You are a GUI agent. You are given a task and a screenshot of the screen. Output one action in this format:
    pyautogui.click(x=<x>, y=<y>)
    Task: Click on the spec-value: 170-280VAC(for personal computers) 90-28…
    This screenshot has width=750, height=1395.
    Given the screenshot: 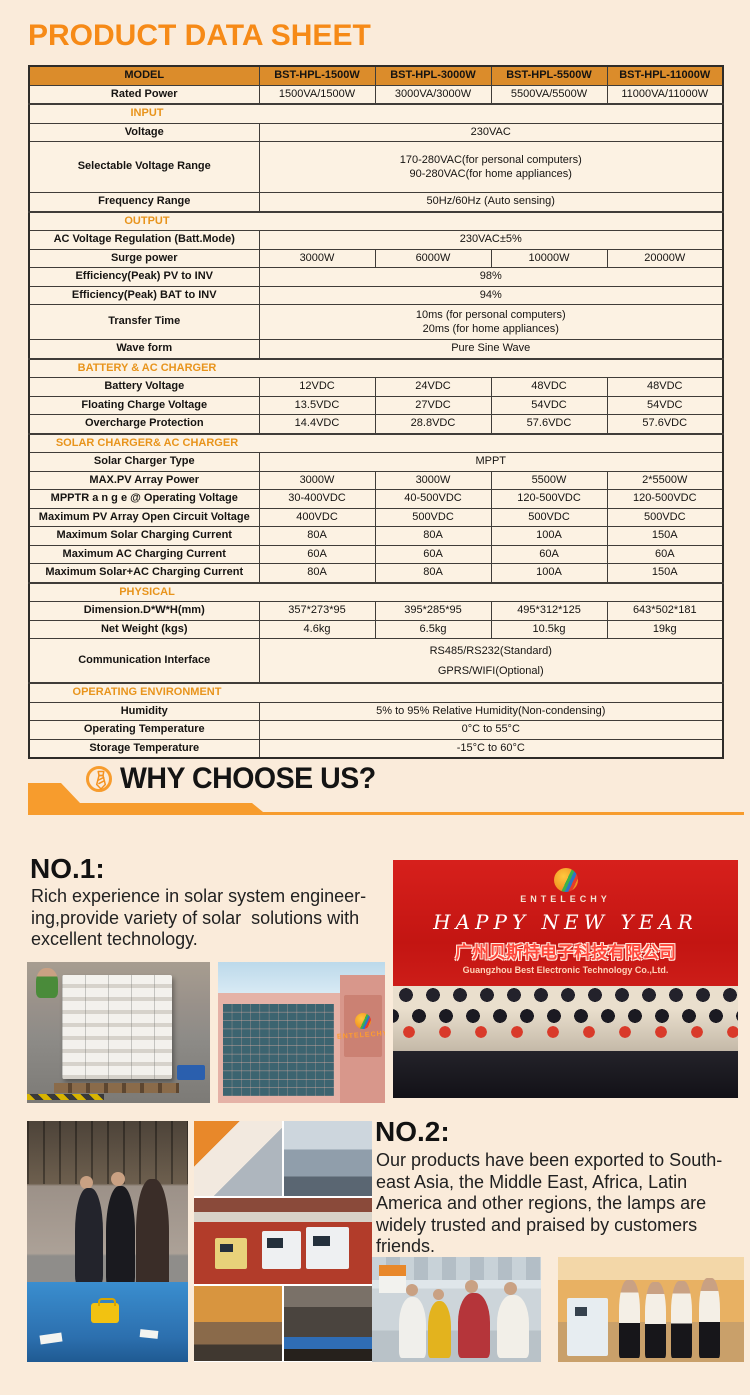 What is the action you would take?
    pyautogui.click(x=491, y=167)
    